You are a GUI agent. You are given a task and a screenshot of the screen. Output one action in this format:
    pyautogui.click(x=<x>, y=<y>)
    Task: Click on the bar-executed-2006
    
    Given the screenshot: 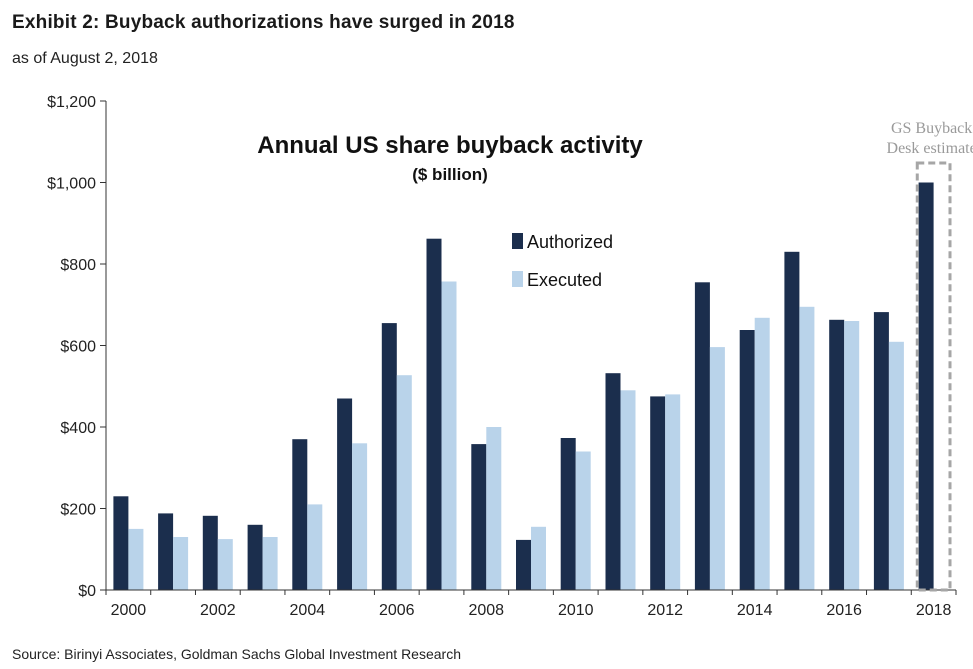 What is the action you would take?
    pyautogui.click(x=404, y=482)
    